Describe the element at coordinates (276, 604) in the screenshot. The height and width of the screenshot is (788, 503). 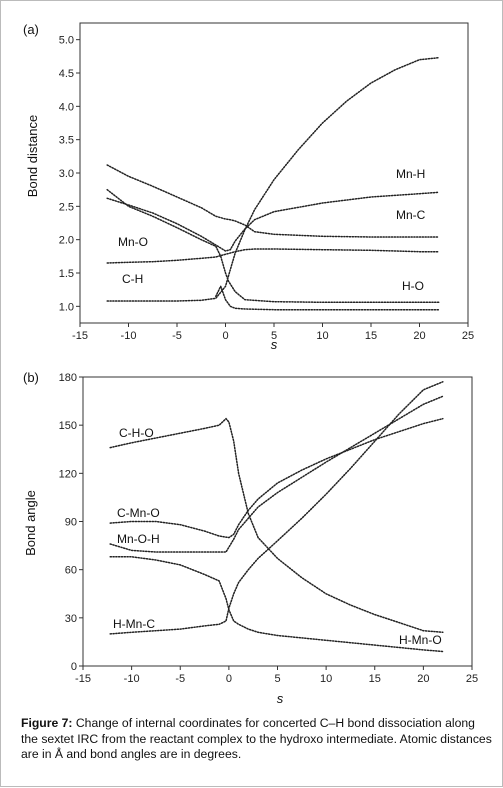
I see `series-line-h-mn-c` at that location.